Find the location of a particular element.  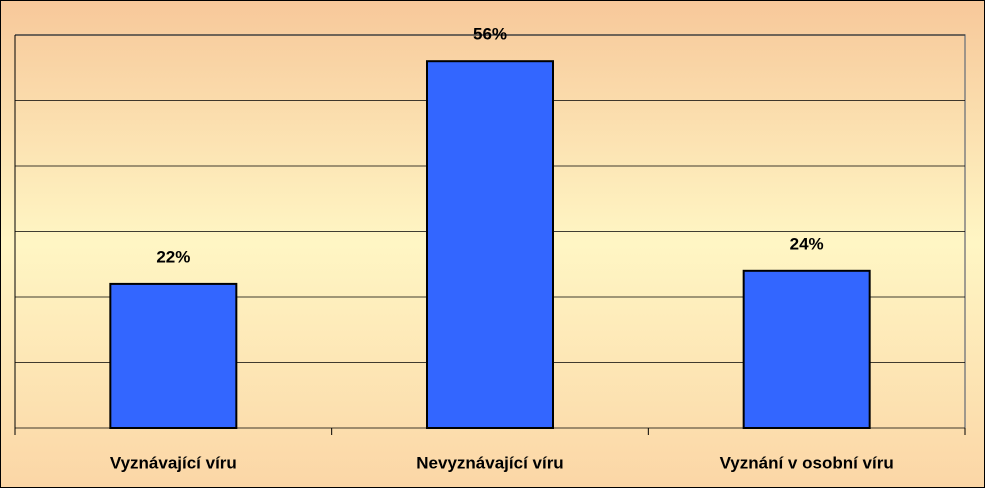

x-tick-label: Nevyznávající víru is located at coordinates (489, 462).